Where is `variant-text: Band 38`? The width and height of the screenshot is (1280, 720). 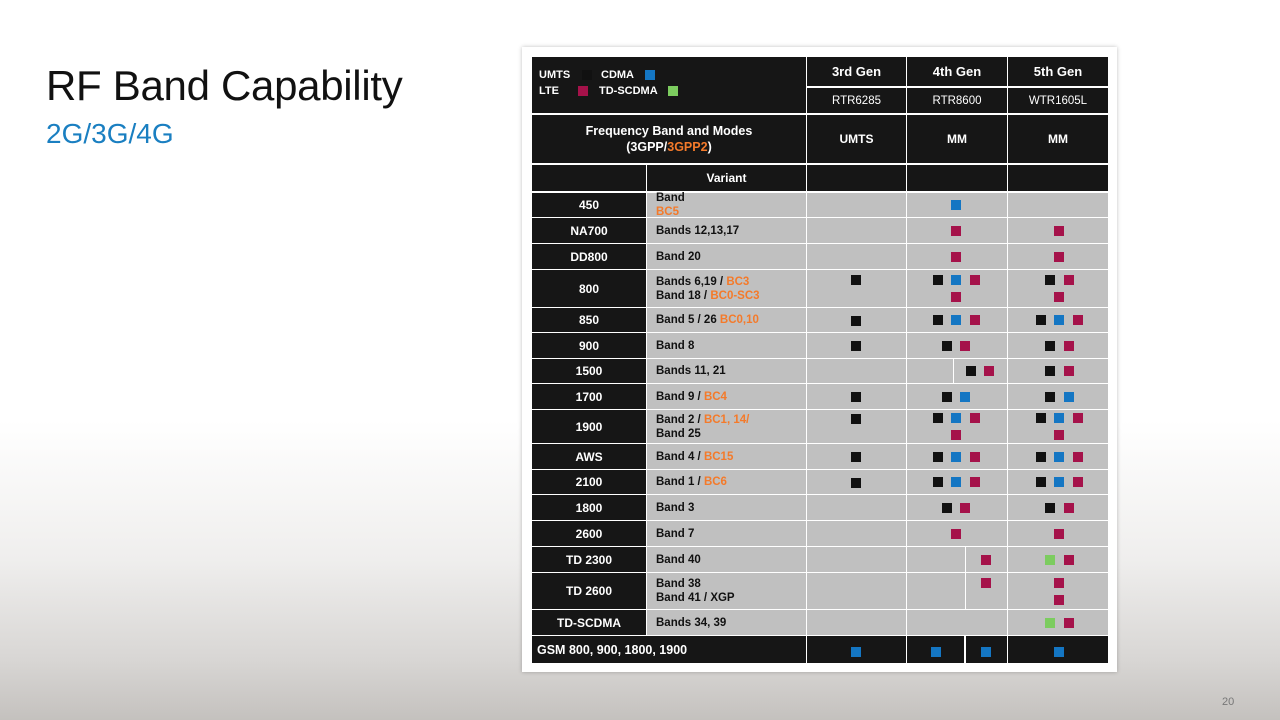 variant-text: Band 38 is located at coordinates (678, 584).